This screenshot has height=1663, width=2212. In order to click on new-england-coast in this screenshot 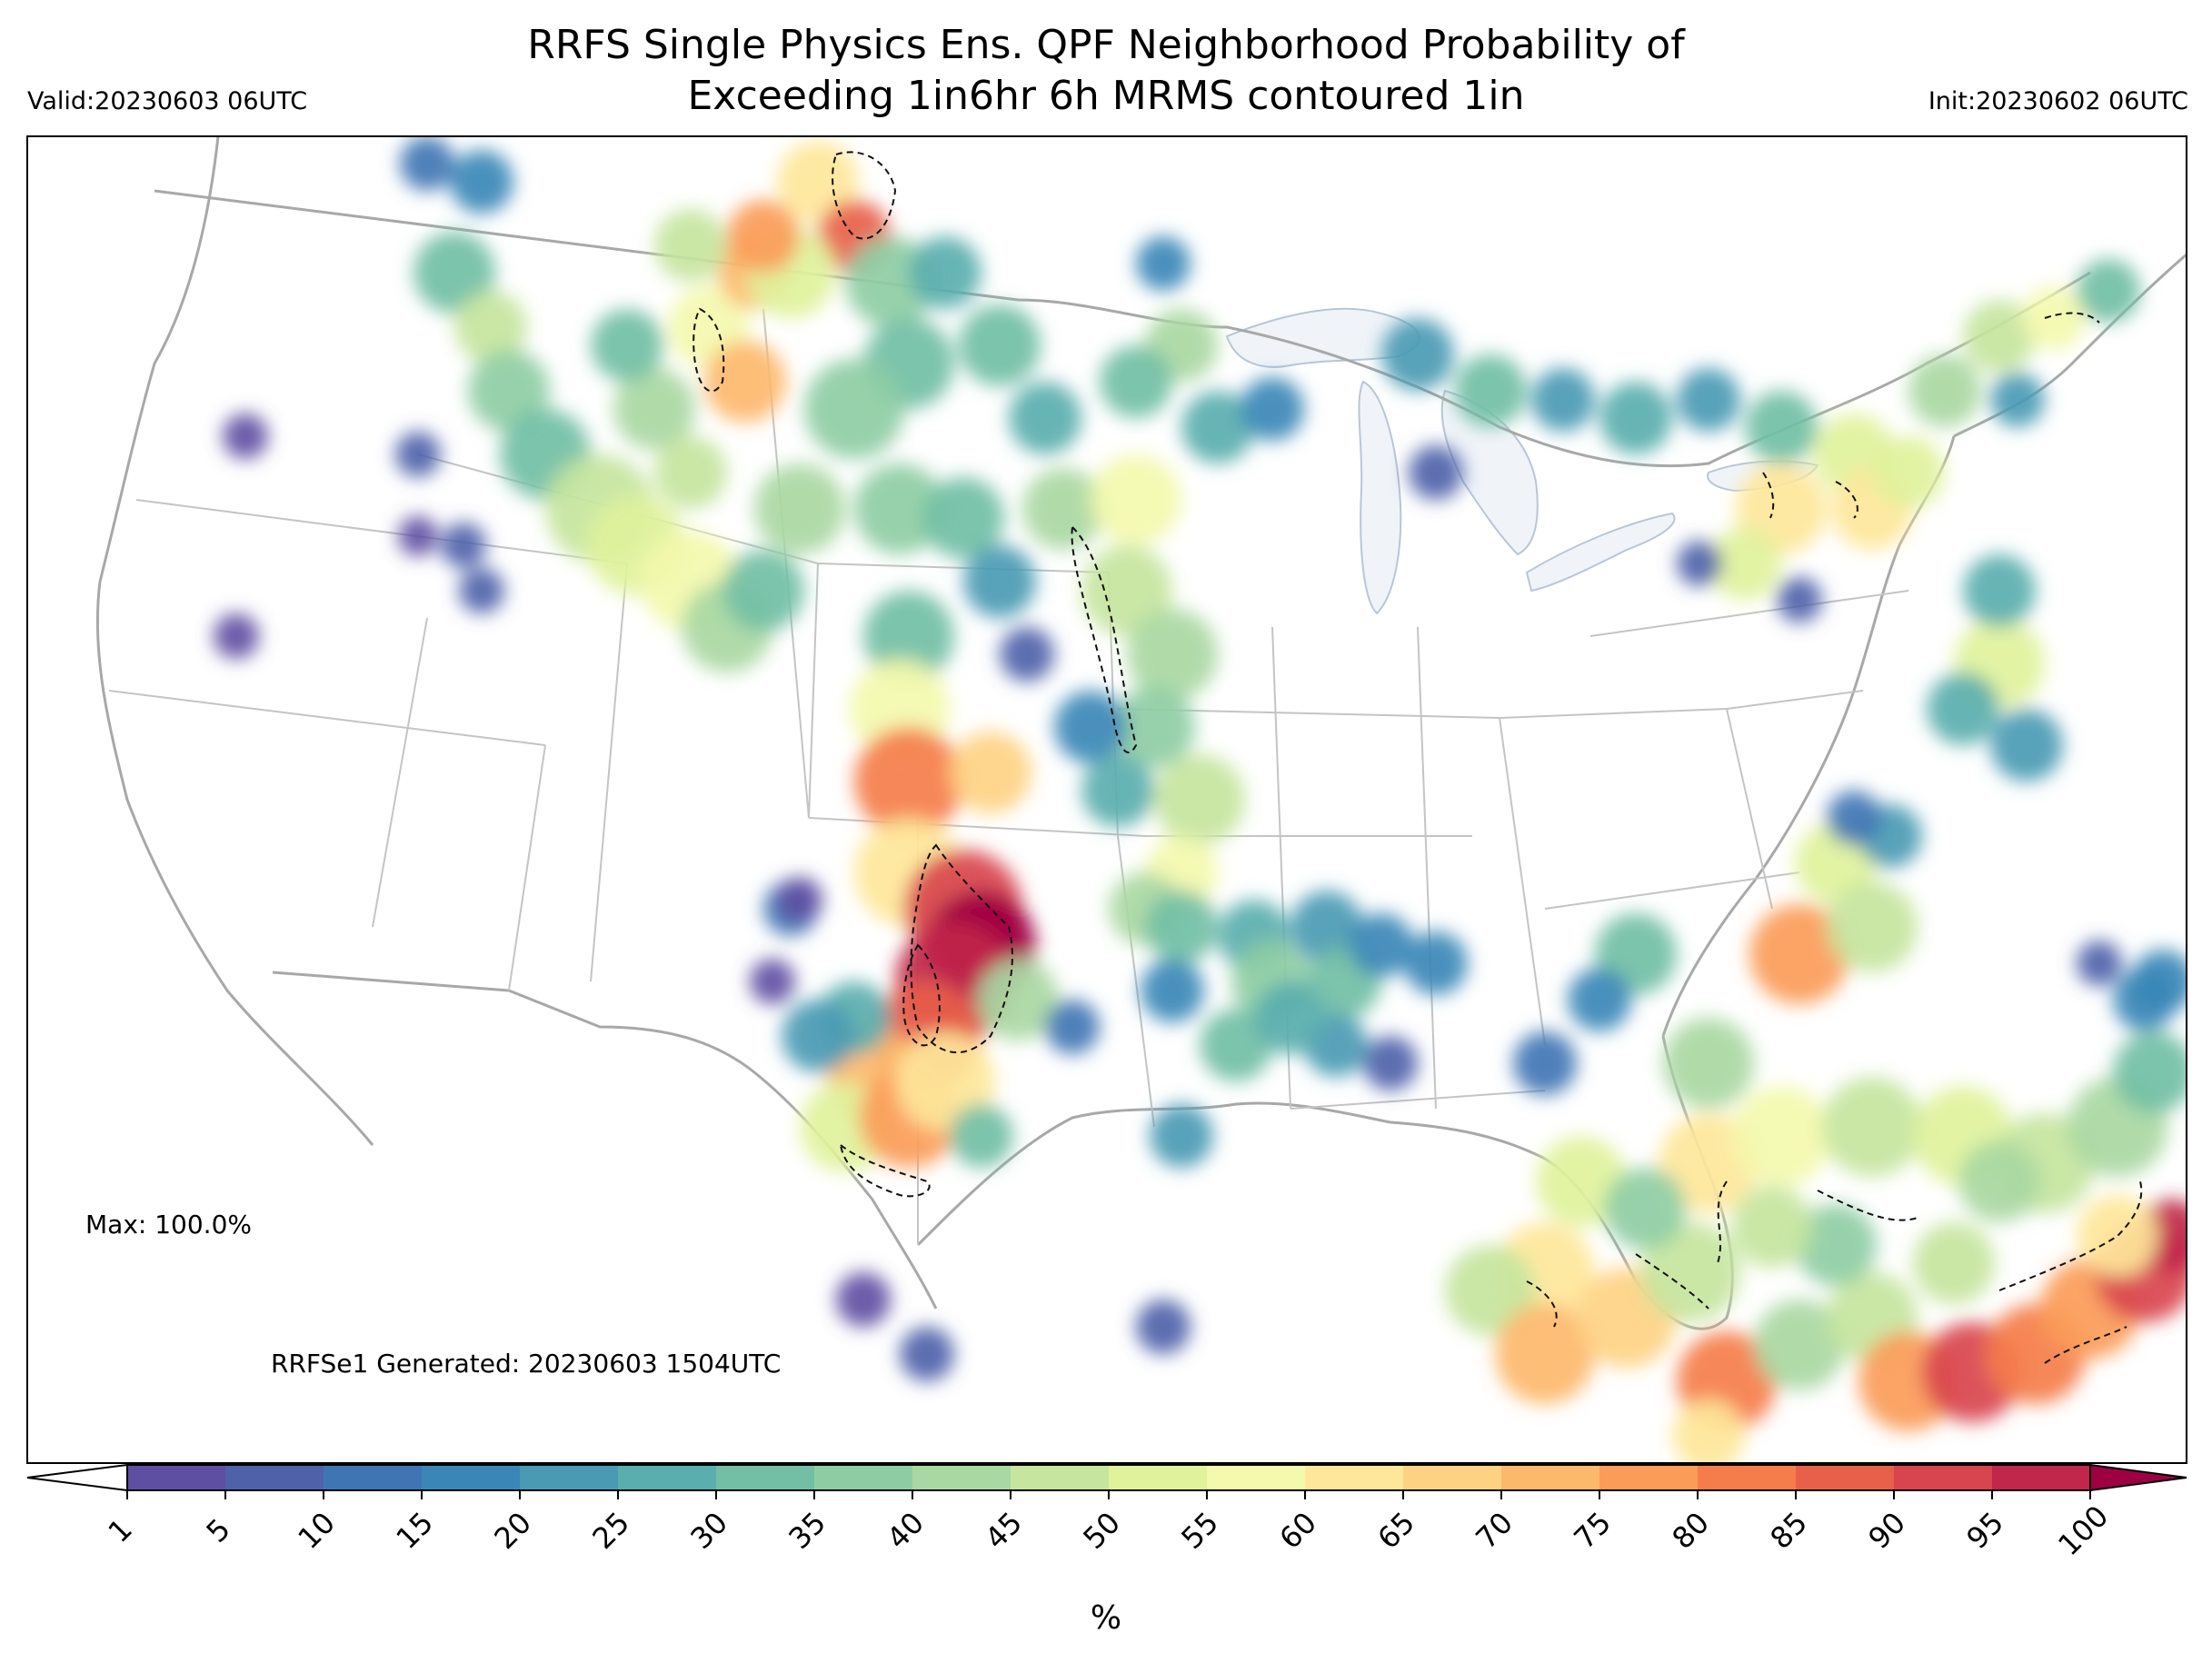, I will do `click(2070, 345)`.